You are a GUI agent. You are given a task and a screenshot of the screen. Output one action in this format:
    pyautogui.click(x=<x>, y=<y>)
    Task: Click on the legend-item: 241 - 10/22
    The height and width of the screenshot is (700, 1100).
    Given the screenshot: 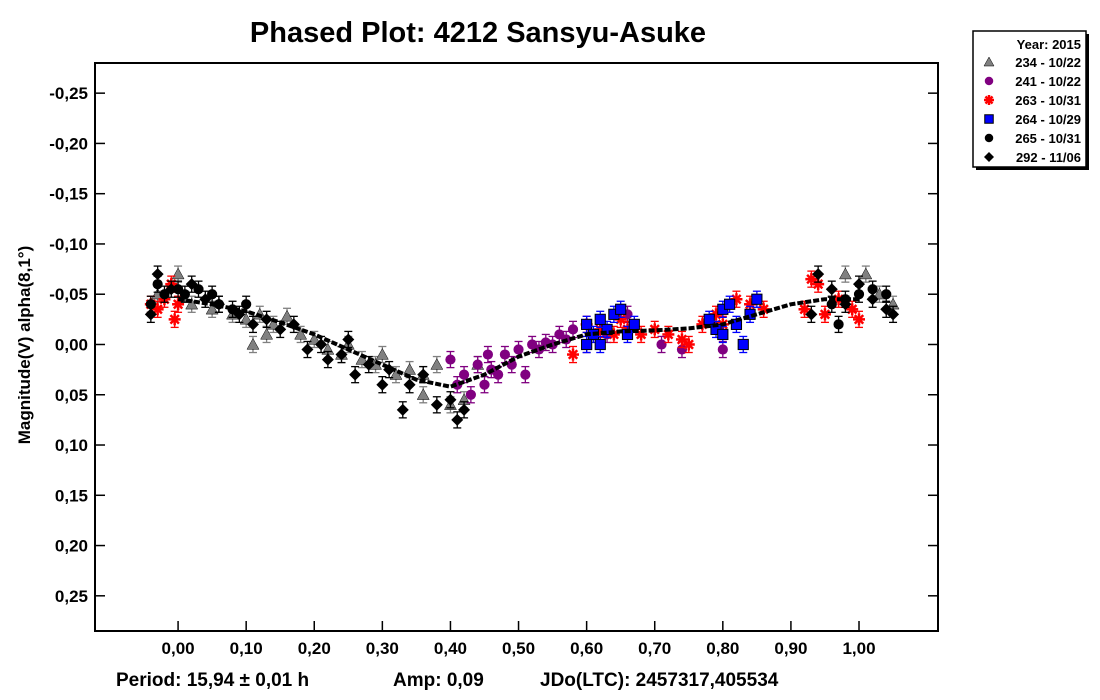 What is the action you would take?
    pyautogui.click(x=1032, y=81)
    